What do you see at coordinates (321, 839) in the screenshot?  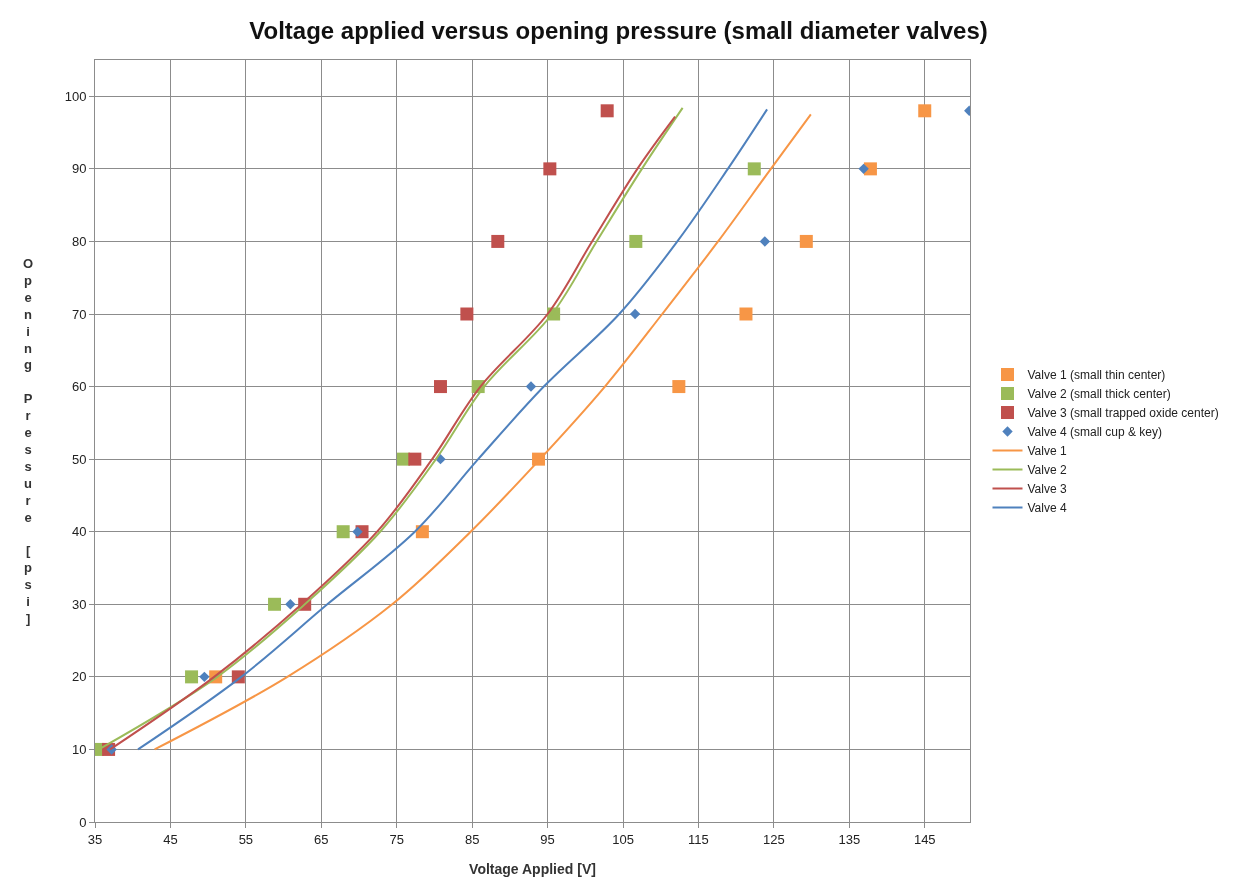 I see `x-tick-label: 65` at bounding box center [321, 839].